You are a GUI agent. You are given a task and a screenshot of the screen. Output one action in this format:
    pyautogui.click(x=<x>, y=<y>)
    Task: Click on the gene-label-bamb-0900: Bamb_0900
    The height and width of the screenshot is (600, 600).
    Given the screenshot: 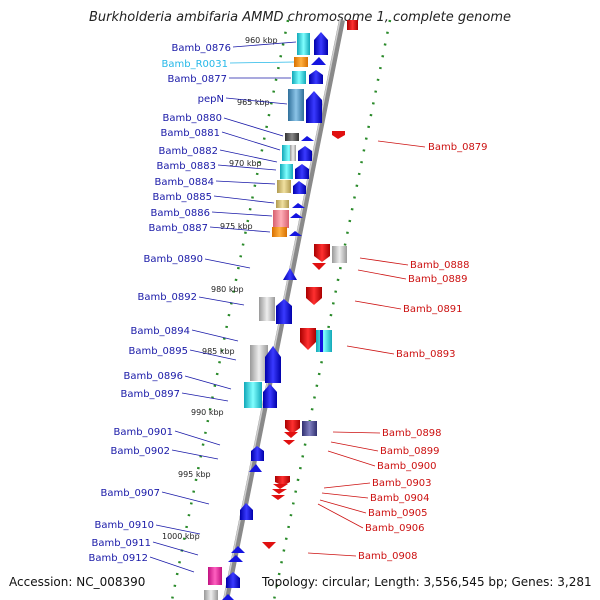 What is the action you would take?
    pyautogui.click(x=407, y=466)
    